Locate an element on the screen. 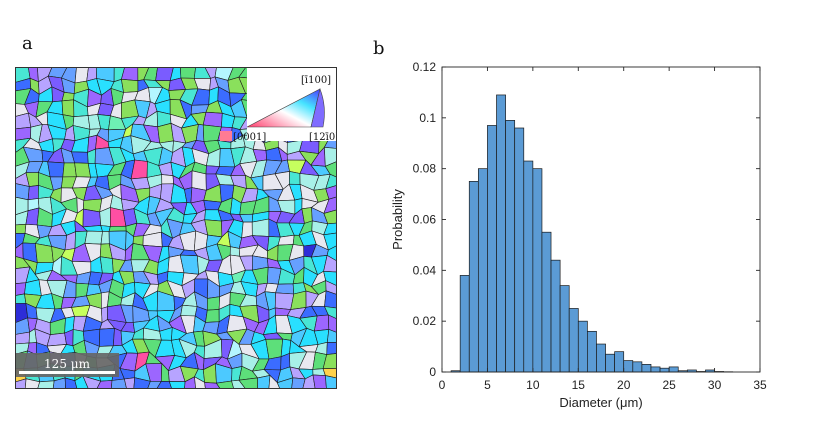 The image size is (830, 425). scale-bar: 125 μm is located at coordinates (67, 365).